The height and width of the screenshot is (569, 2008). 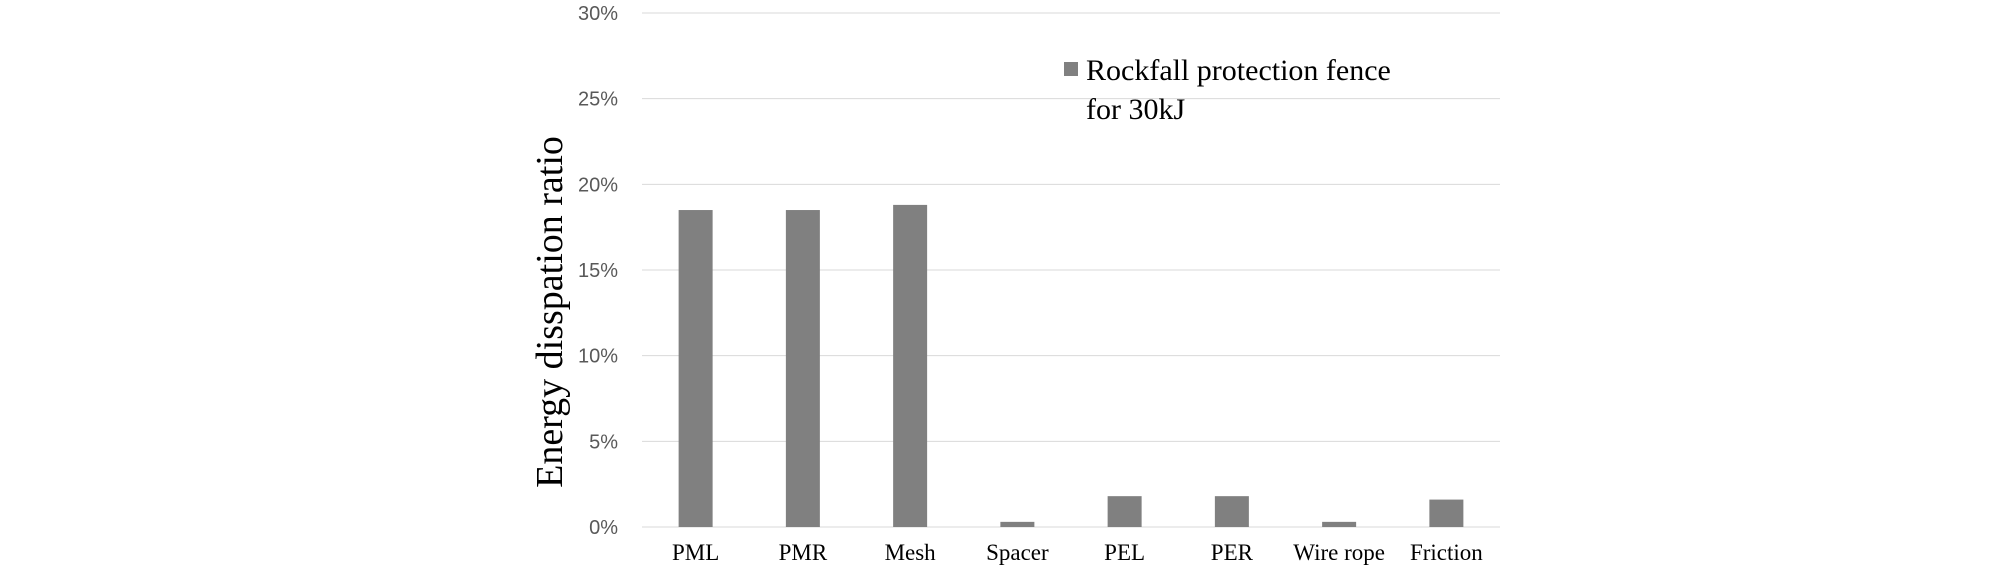 I want to click on bar-per, so click(x=1231, y=511).